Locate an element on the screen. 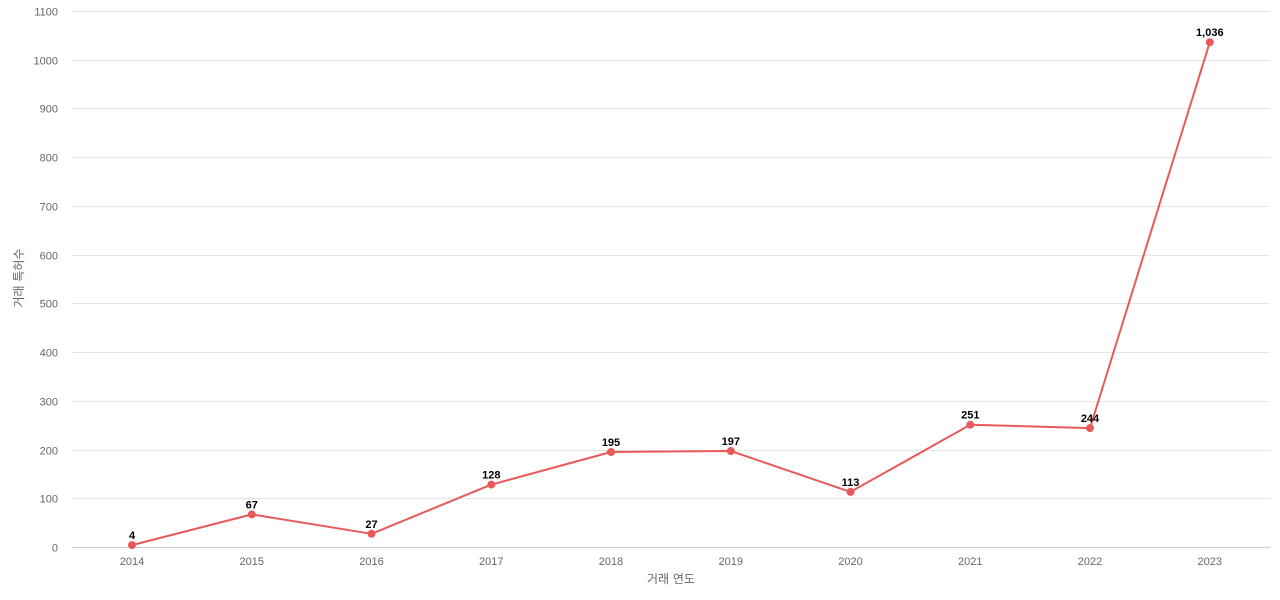 The height and width of the screenshot is (600, 1280). data-label: 251 is located at coordinates (970, 416).